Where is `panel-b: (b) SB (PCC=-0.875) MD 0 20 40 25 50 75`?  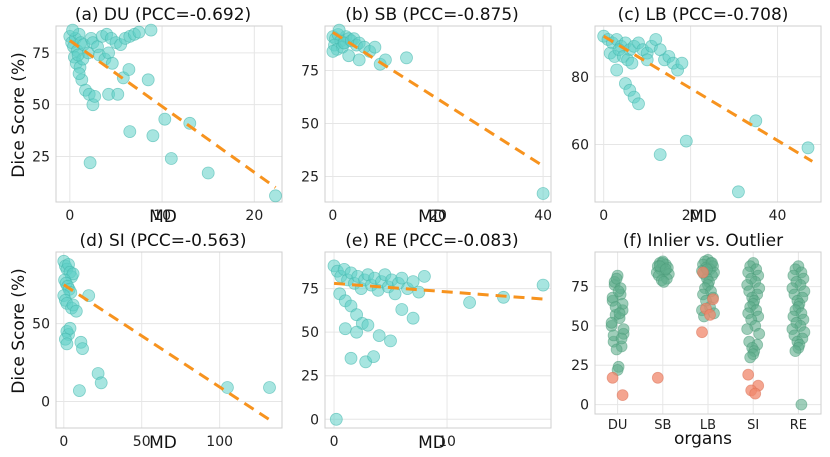 panel-b: (b) SB (PCC=-0.875) MD 0 20 40 25 50 75 is located at coordinates (426, 116).